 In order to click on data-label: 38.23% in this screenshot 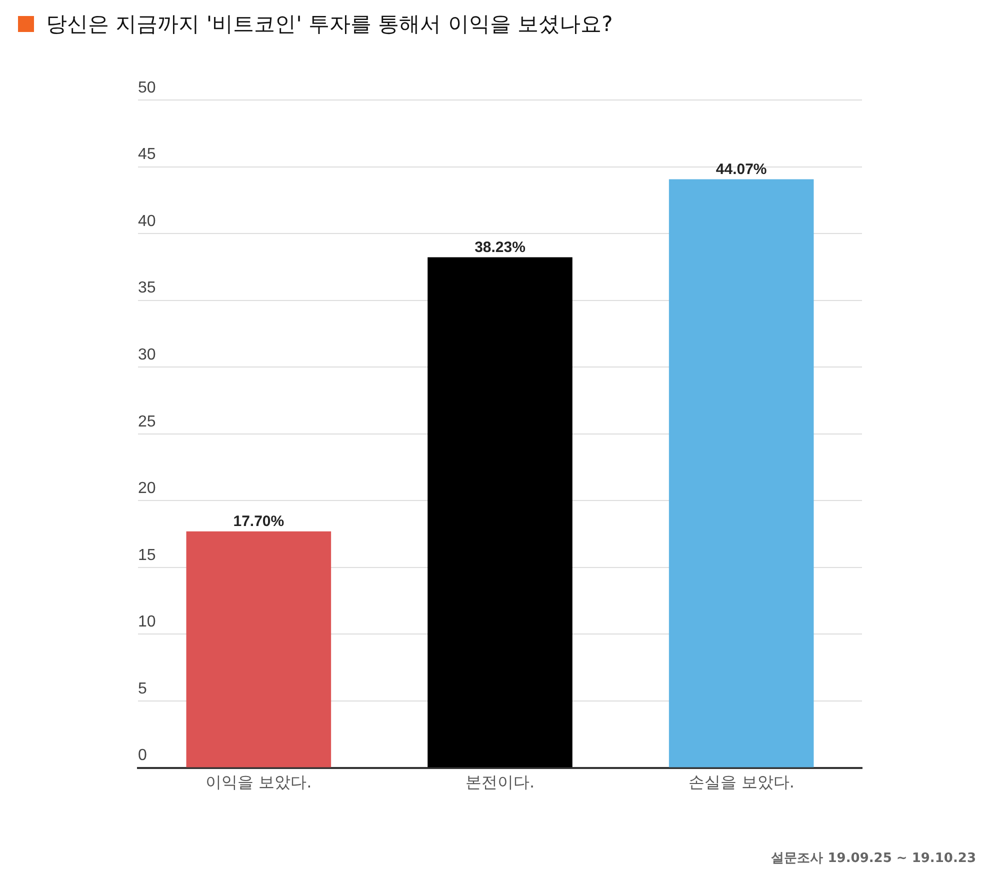, I will do `click(500, 247)`.